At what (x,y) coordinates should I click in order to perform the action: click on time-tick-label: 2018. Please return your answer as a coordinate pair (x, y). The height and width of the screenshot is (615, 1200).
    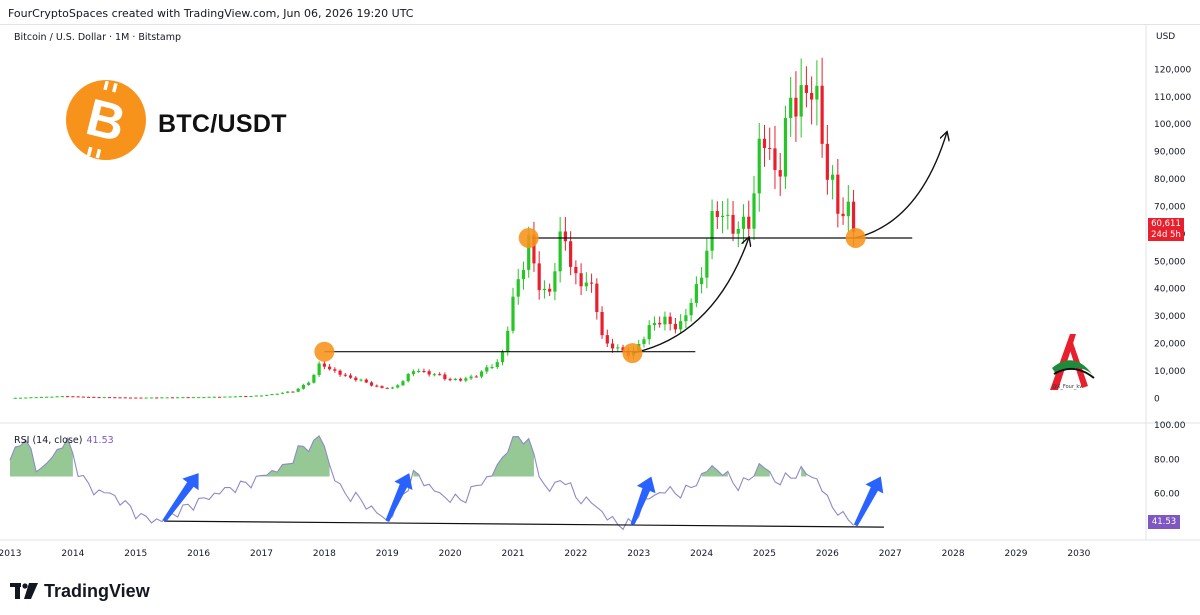
    Looking at the image, I should click on (324, 554).